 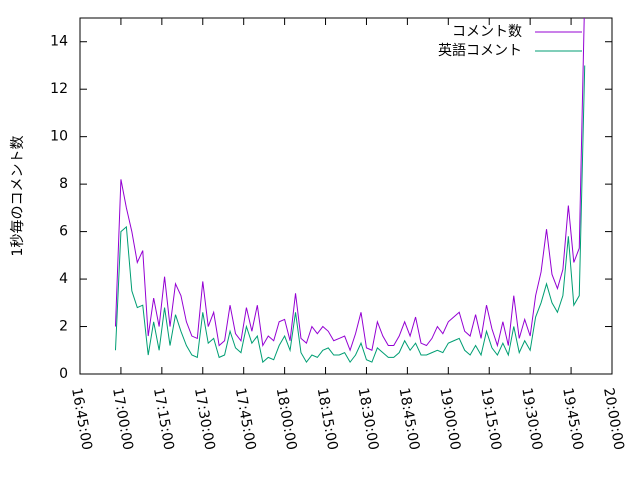 What do you see at coordinates (18, 196) in the screenshot?
I see `y-axis-label: 1秒毎のコメント数` at bounding box center [18, 196].